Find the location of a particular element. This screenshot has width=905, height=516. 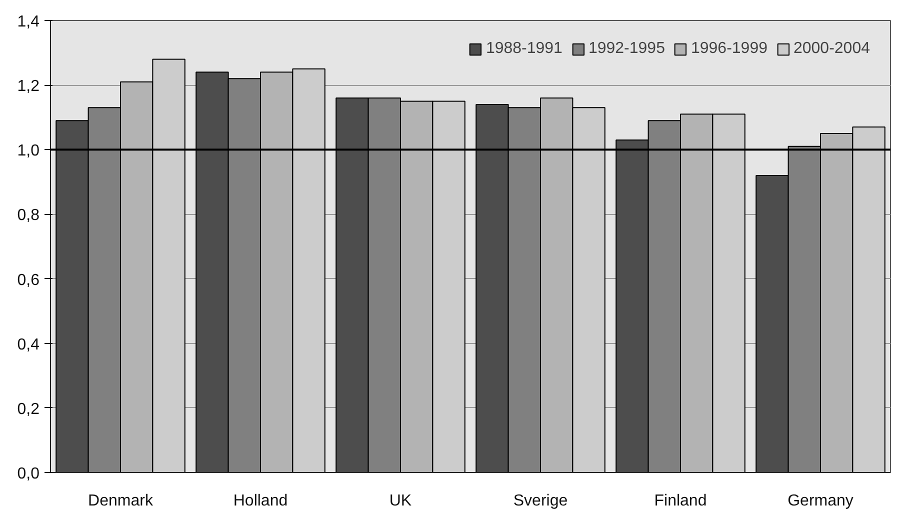

legend-label: 1996-1999 is located at coordinates (729, 49).